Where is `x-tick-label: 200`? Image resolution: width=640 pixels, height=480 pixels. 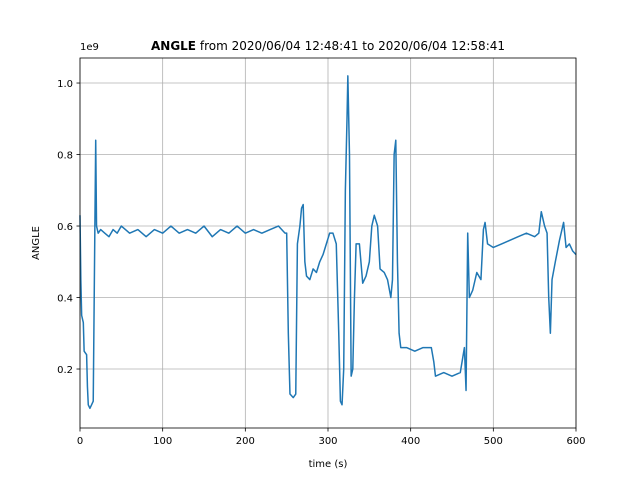
x-tick-label: 200 is located at coordinates (245, 441).